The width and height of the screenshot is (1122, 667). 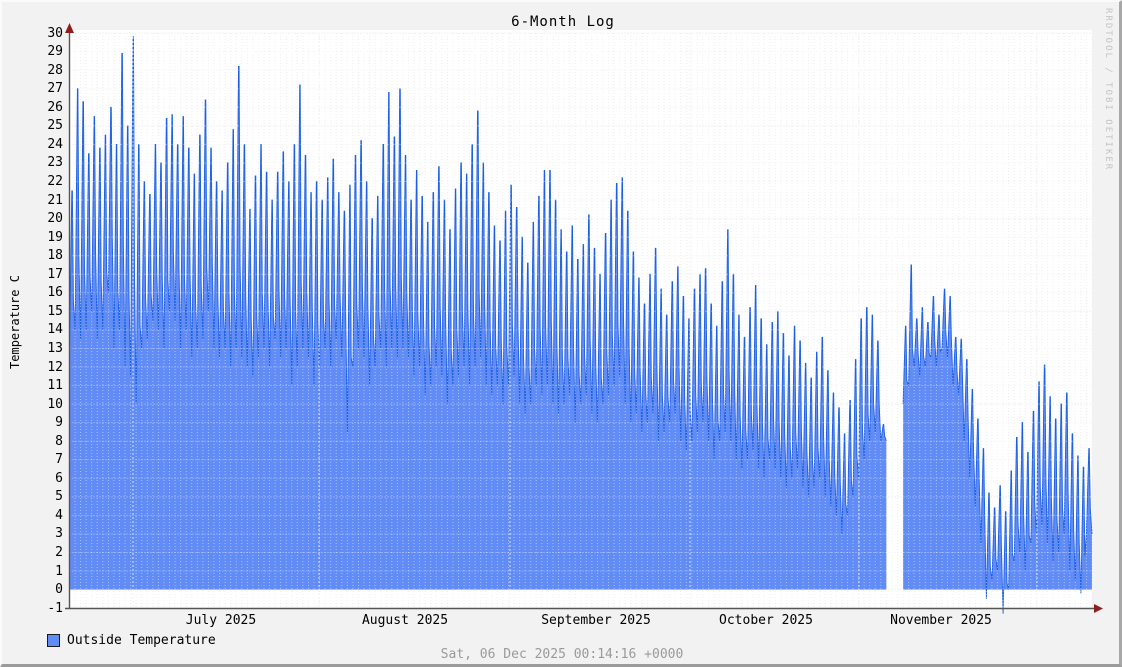 What do you see at coordinates (59, 497) in the screenshot?
I see `y-tick-label: 5` at bounding box center [59, 497].